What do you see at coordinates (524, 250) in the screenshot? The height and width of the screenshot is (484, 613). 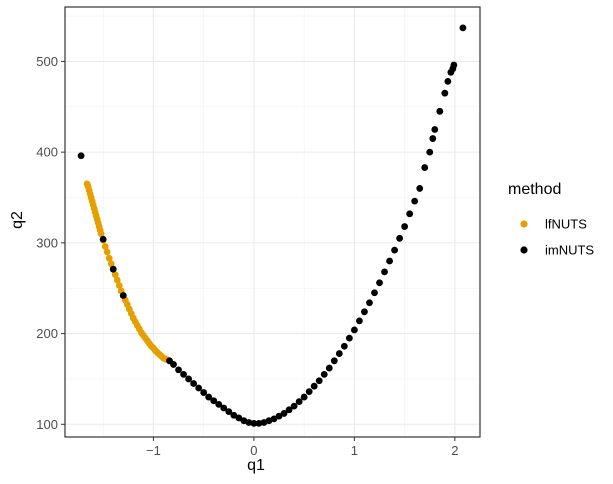 I see `legend-key-imNUTS` at bounding box center [524, 250].